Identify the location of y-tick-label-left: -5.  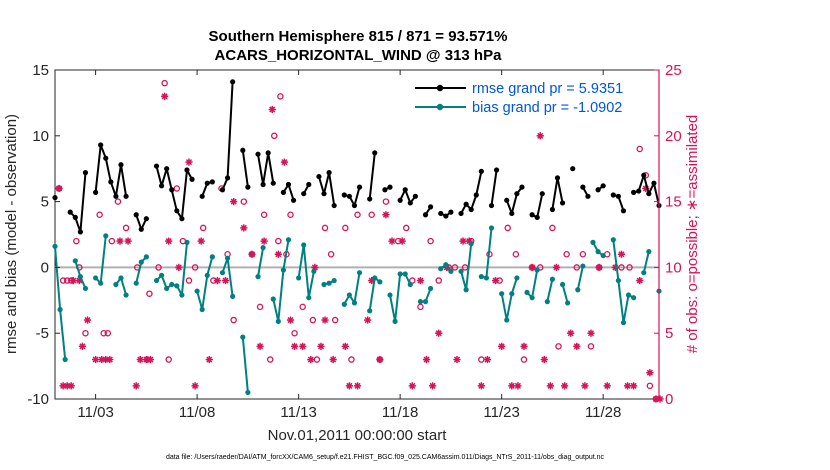
(42, 333).